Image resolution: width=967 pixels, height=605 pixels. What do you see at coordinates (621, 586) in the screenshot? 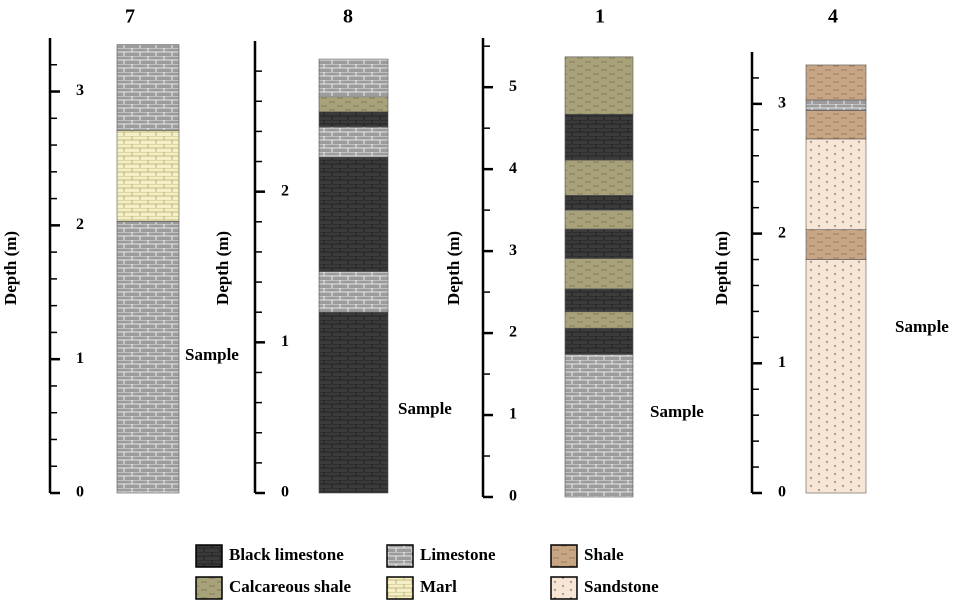
I see `legend-label: Sandstone` at bounding box center [621, 586].